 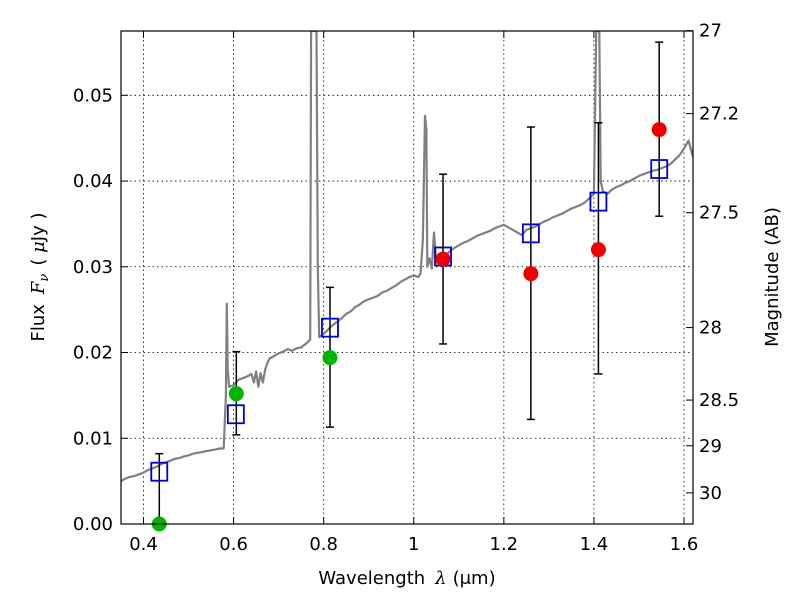 I want to click on x-axis-title-prefix: Wavelength, so click(x=371, y=578).